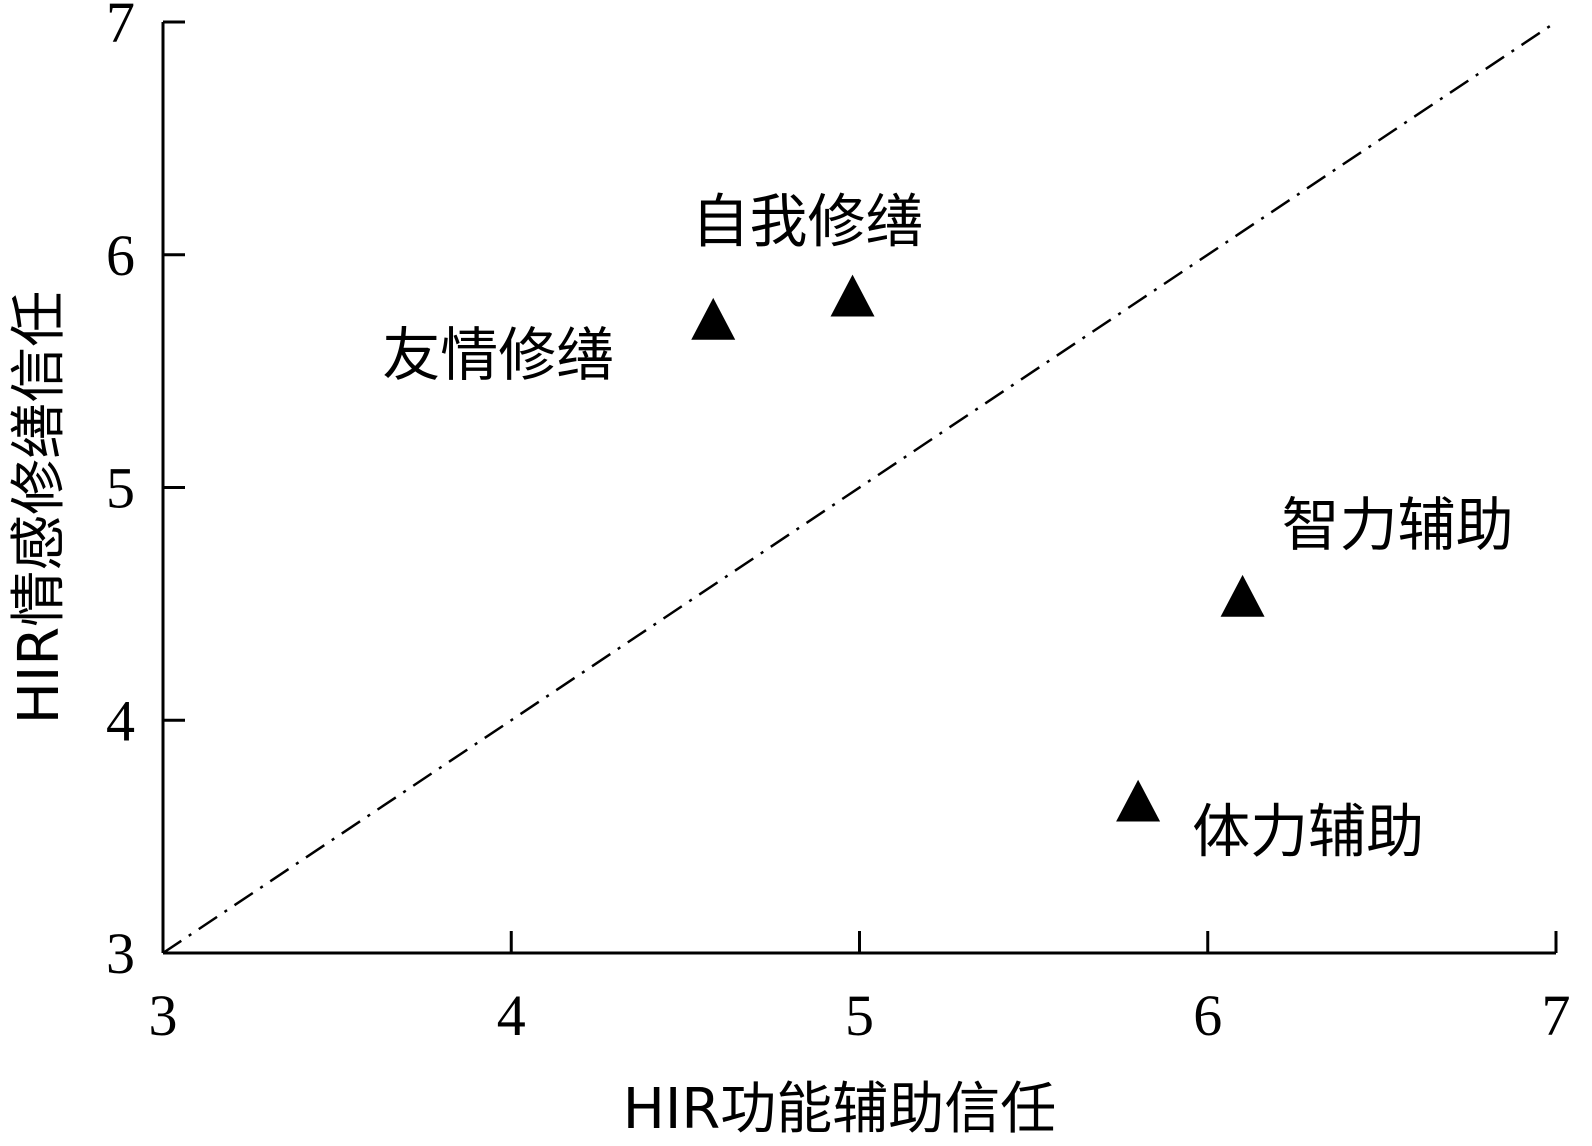  Describe the element at coordinates (1207, 1015) in the screenshot. I see `x-tick-label: 6` at that location.